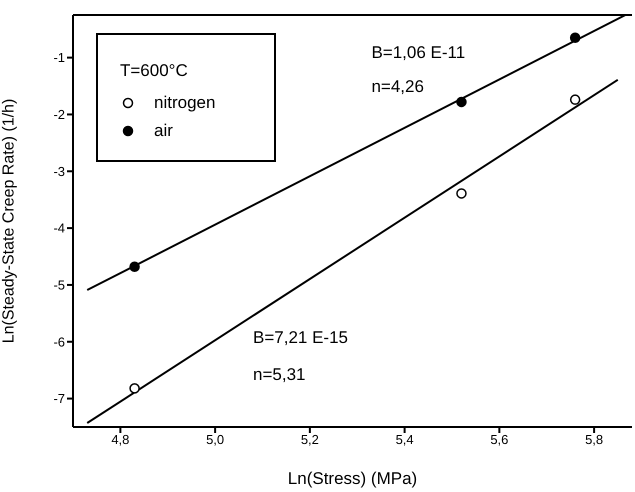 Image resolution: width=635 pixels, height=492 pixels. Describe the element at coordinates (9, 221) in the screenshot. I see `y-axis-title: Ln(Steady-State Creep Rate) (1/h)` at that location.